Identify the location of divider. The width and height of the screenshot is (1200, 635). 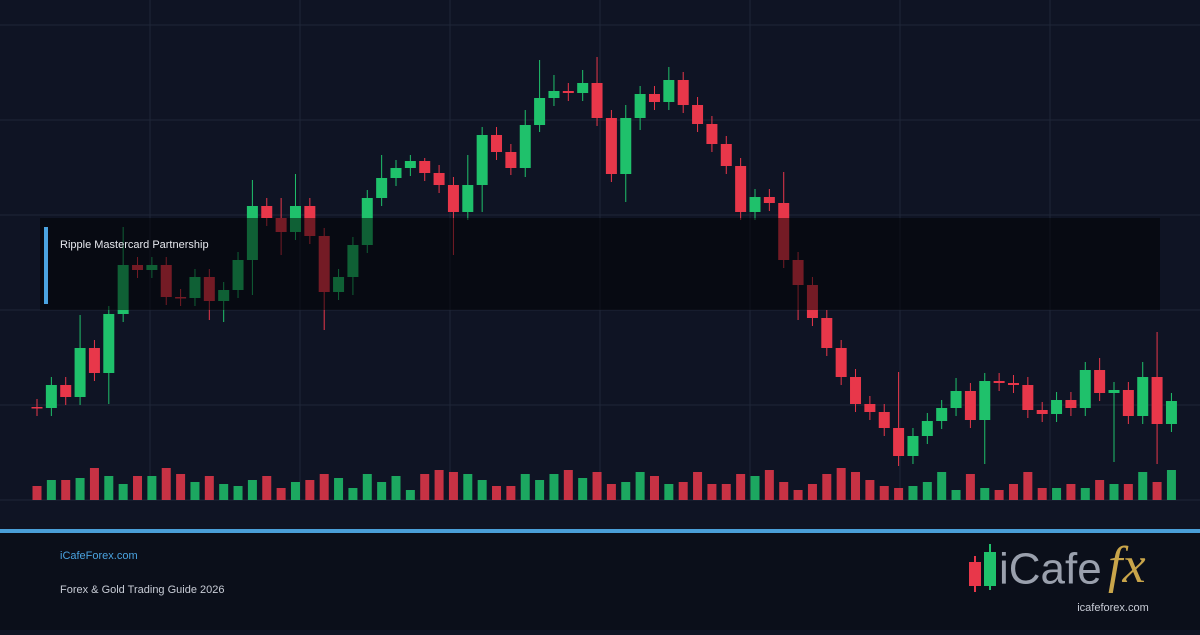
(600, 531).